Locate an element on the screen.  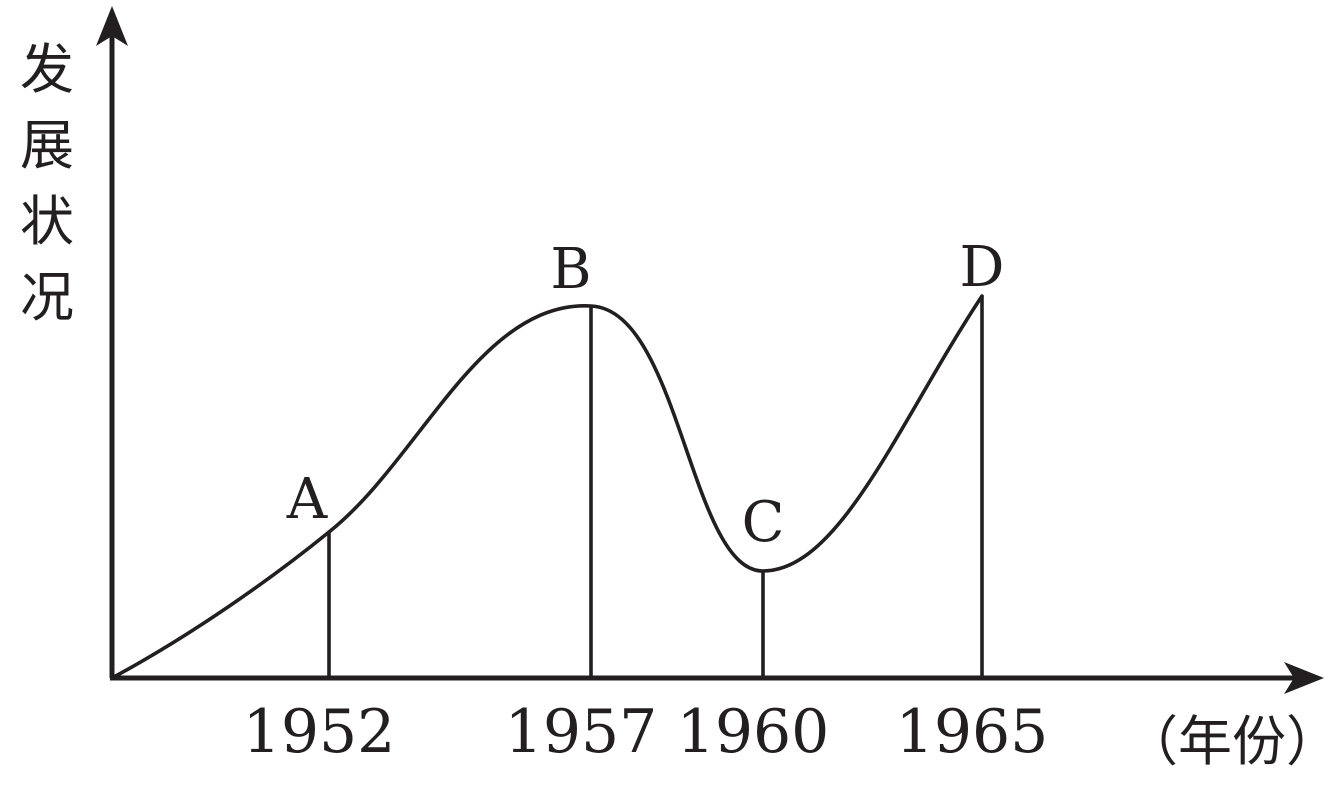
y-axis-label-char: 发 is located at coordinates (47, 69).